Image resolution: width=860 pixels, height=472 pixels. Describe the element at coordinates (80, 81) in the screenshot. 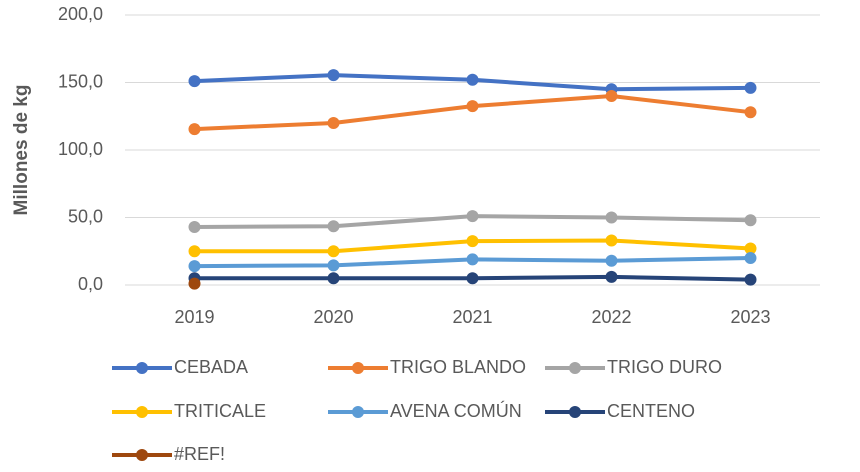

I see `y-tick-label: 150,0` at that location.